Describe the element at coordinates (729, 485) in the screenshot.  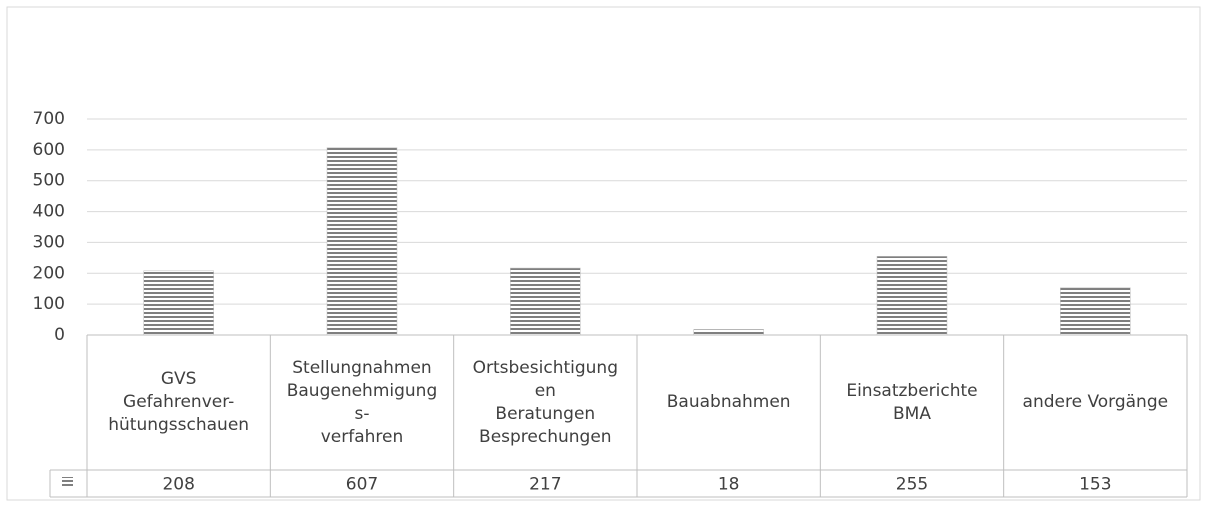
I see `value-cell: 18` at that location.